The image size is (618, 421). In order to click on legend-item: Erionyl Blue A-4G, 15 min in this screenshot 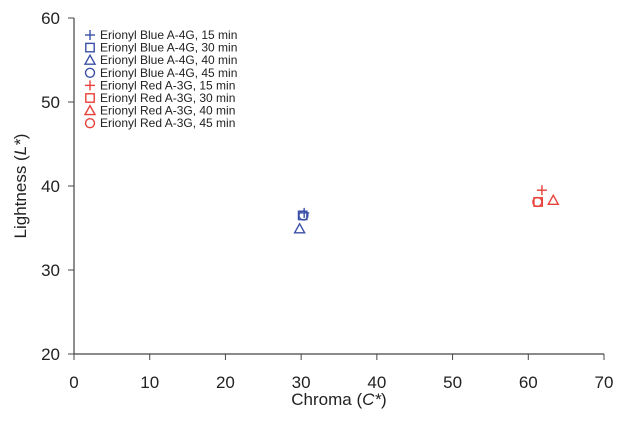, I will do `click(161, 35)`.